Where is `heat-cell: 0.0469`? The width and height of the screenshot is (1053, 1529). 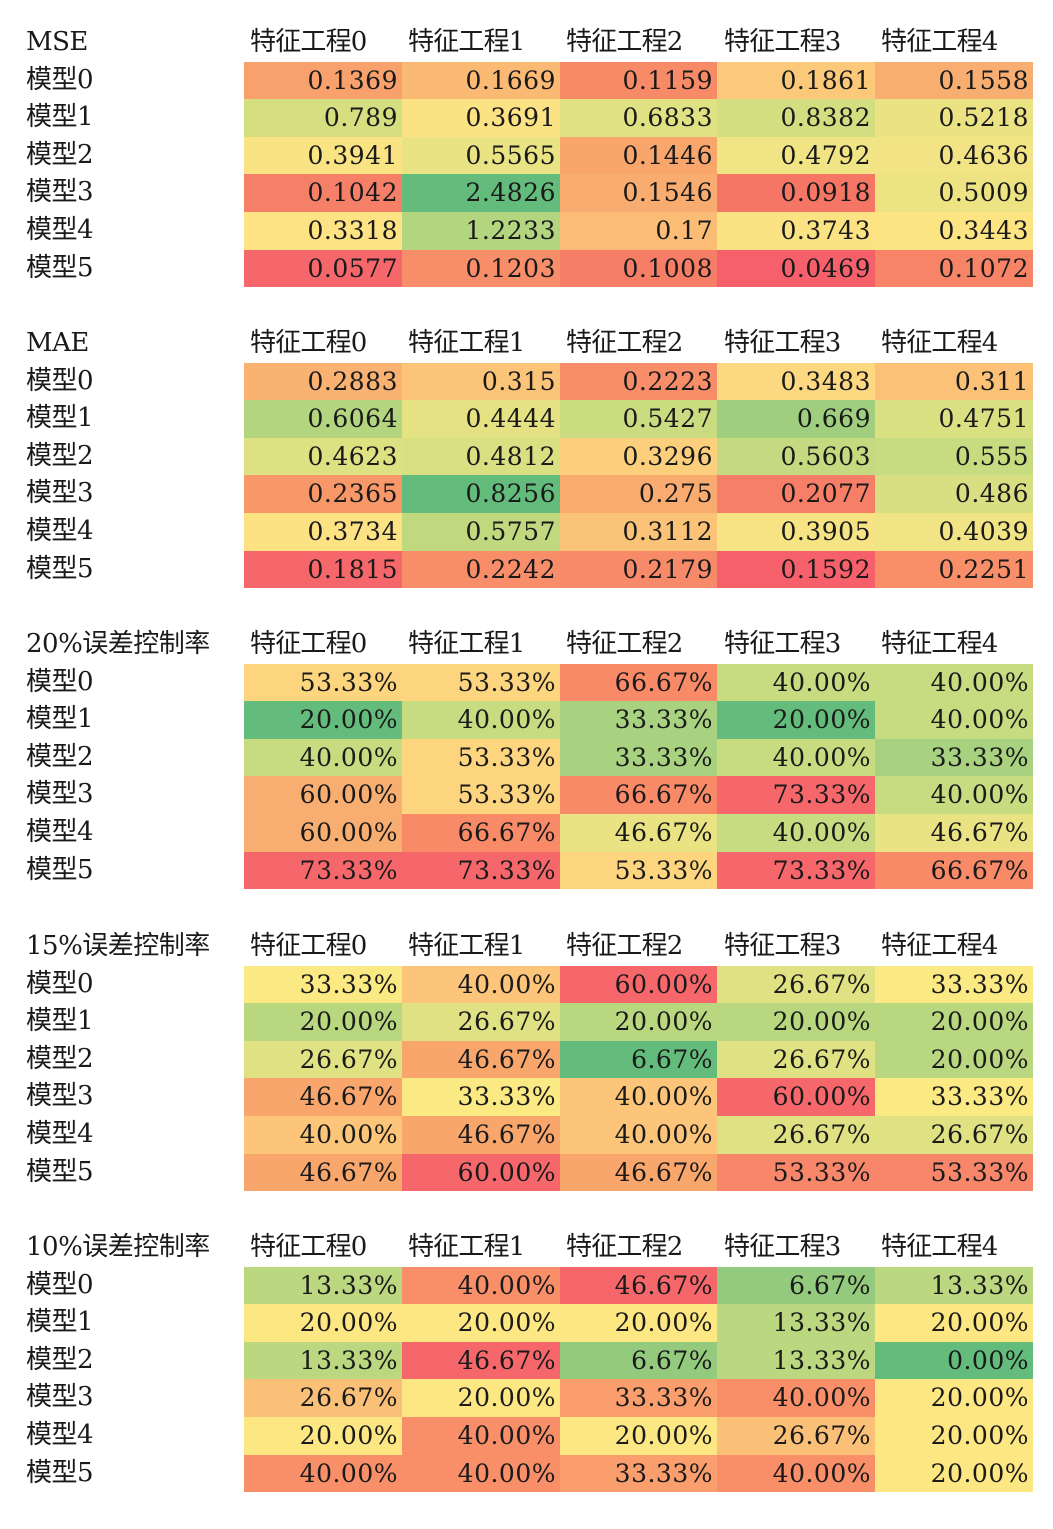 heat-cell: 0.0469 is located at coordinates (796, 268).